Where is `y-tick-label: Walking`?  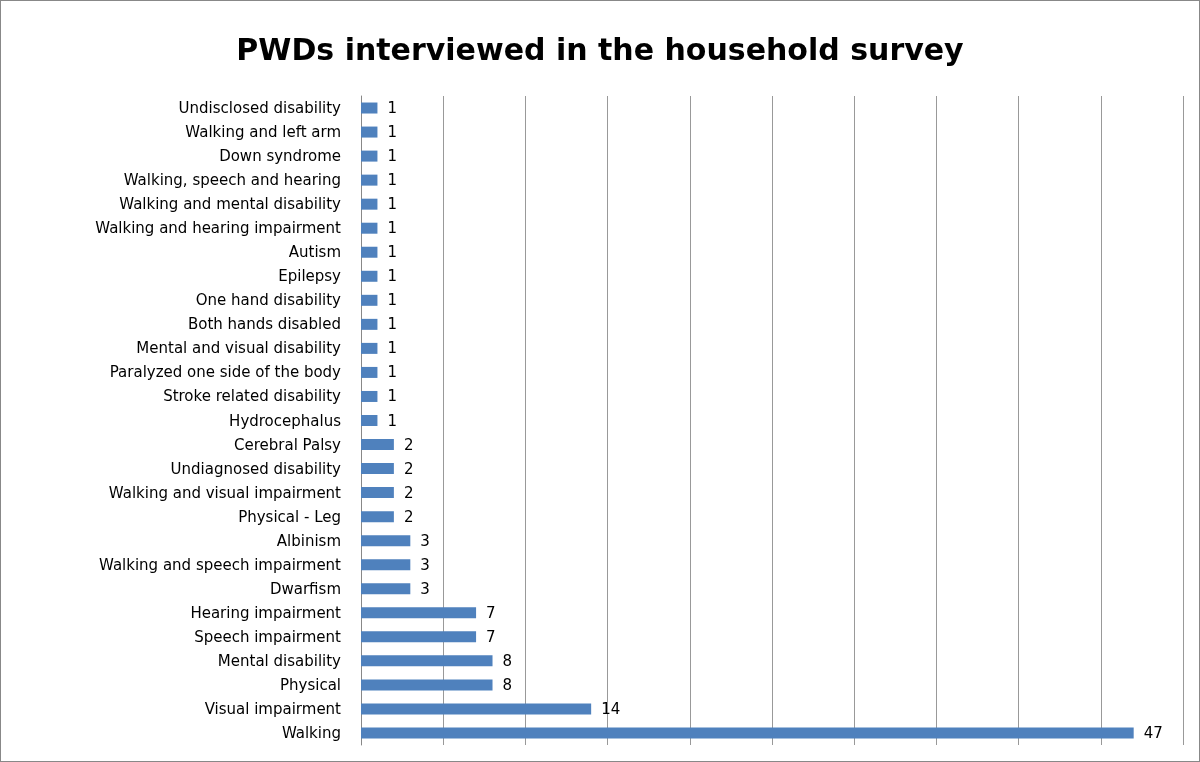 y-tick-label: Walking is located at coordinates (311, 732).